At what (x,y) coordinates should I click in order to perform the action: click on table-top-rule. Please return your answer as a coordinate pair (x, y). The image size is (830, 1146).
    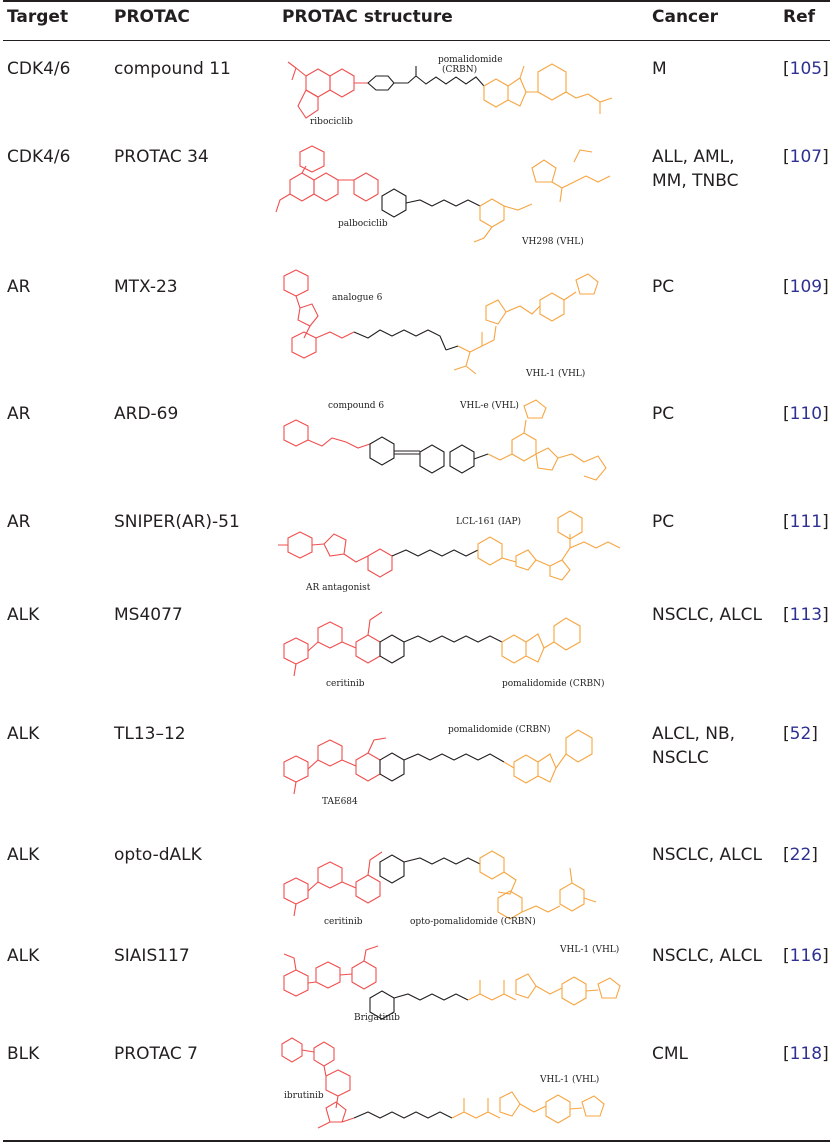
    Looking at the image, I should click on (416, 1).